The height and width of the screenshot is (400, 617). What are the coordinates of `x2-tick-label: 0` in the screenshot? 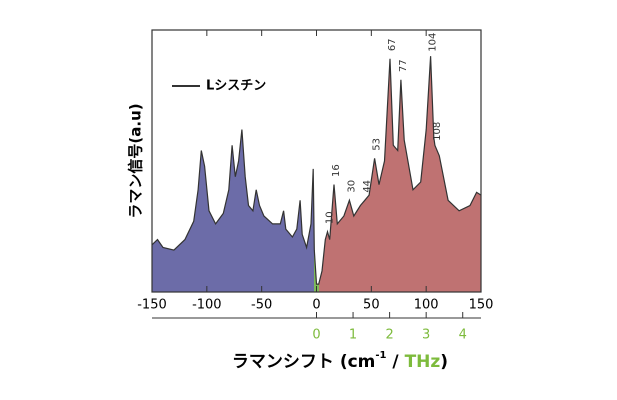 It's located at (316, 335).